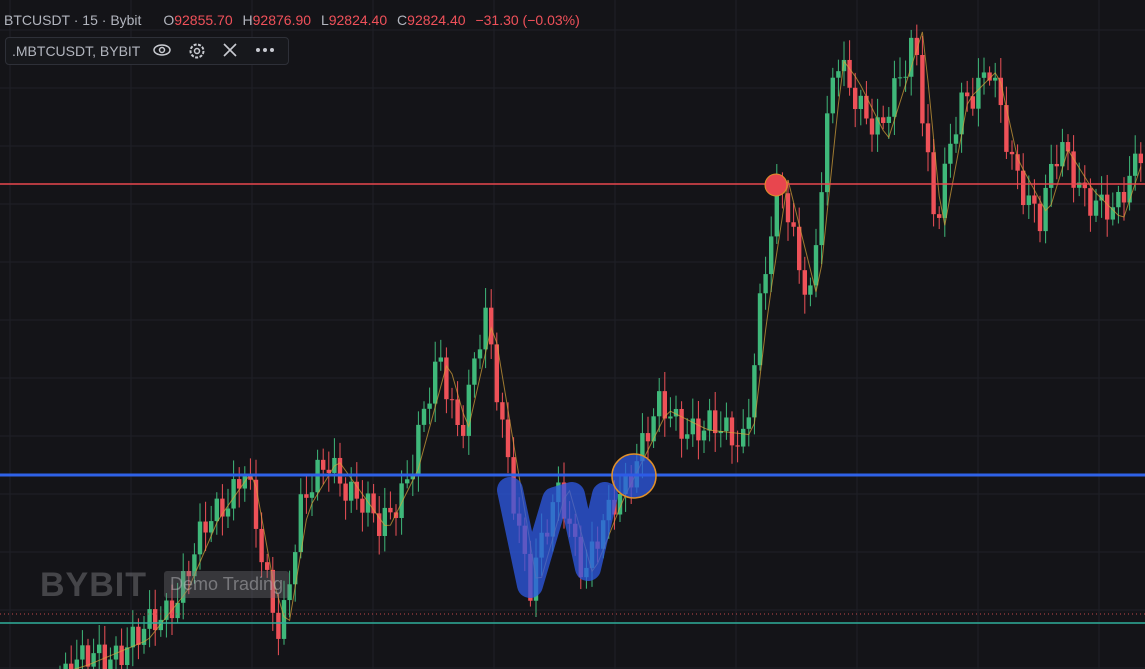 Image resolution: width=1145 pixels, height=669 pixels. Describe the element at coordinates (162, 50) in the screenshot. I see `eye-icon` at that location.